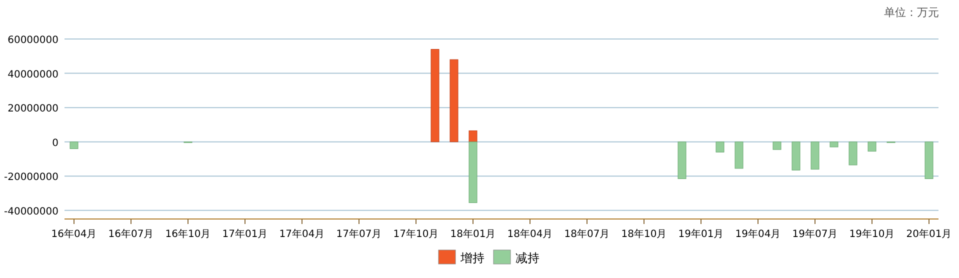 The image size is (959, 278). I want to click on y-tick-label: 40000000, so click(33, 74).